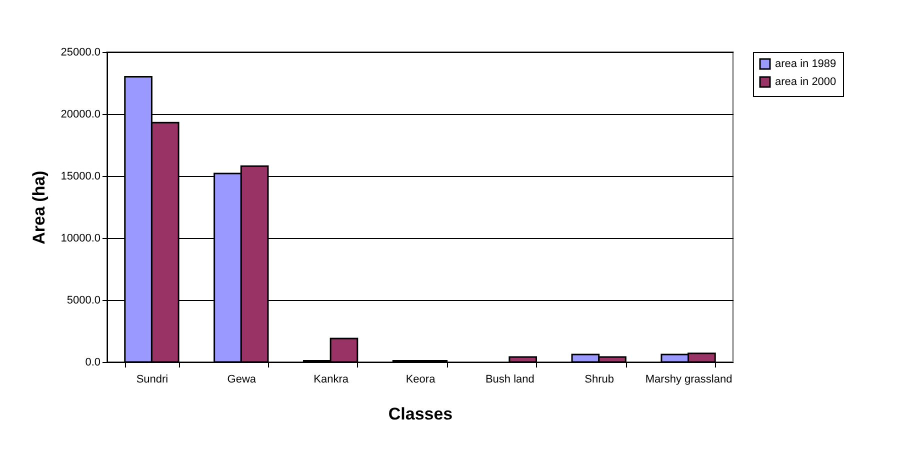  What do you see at coordinates (805, 64) in the screenshot?
I see `legend-label: area in 1989` at bounding box center [805, 64].